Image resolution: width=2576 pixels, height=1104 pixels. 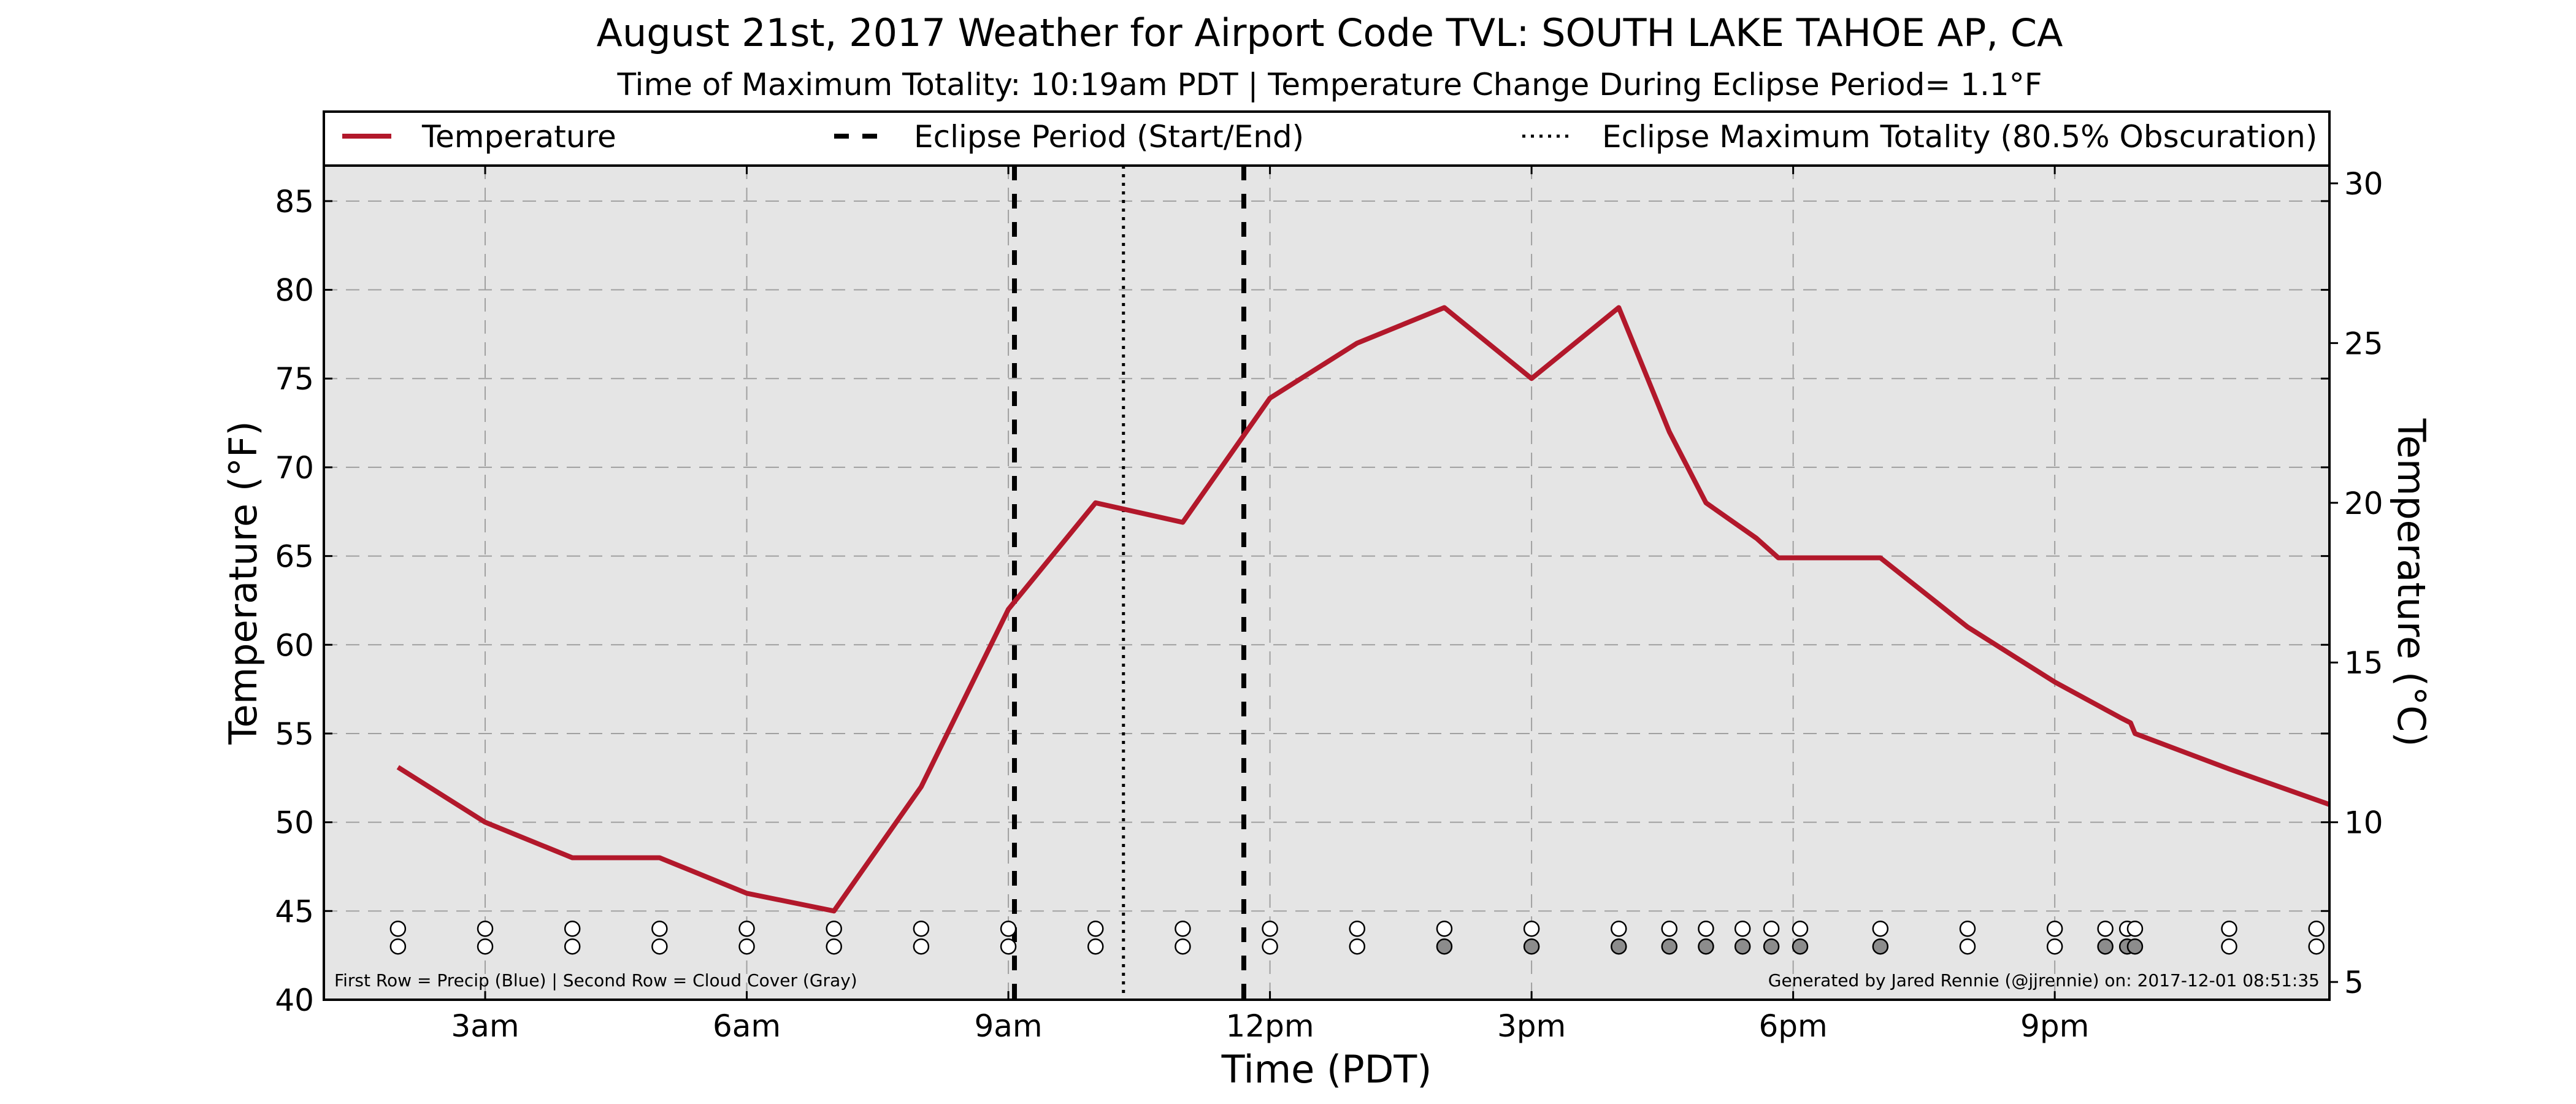 What do you see at coordinates (2354, 982) in the screenshot?
I see `y-tick-label-right: 5` at bounding box center [2354, 982].